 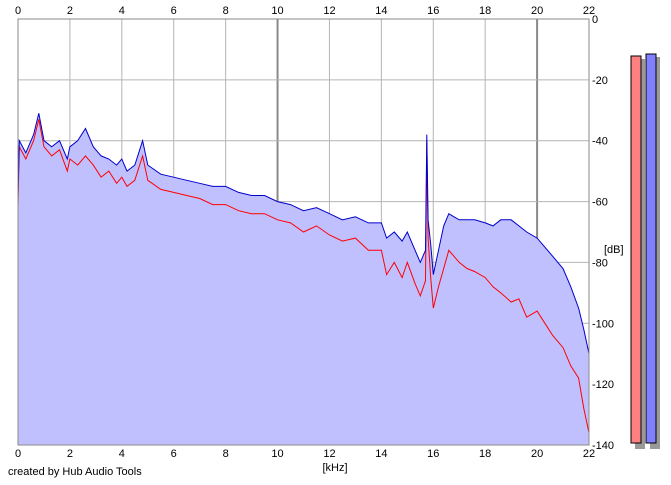 I want to click on x-tick-label-top: 8, so click(x=226, y=11).